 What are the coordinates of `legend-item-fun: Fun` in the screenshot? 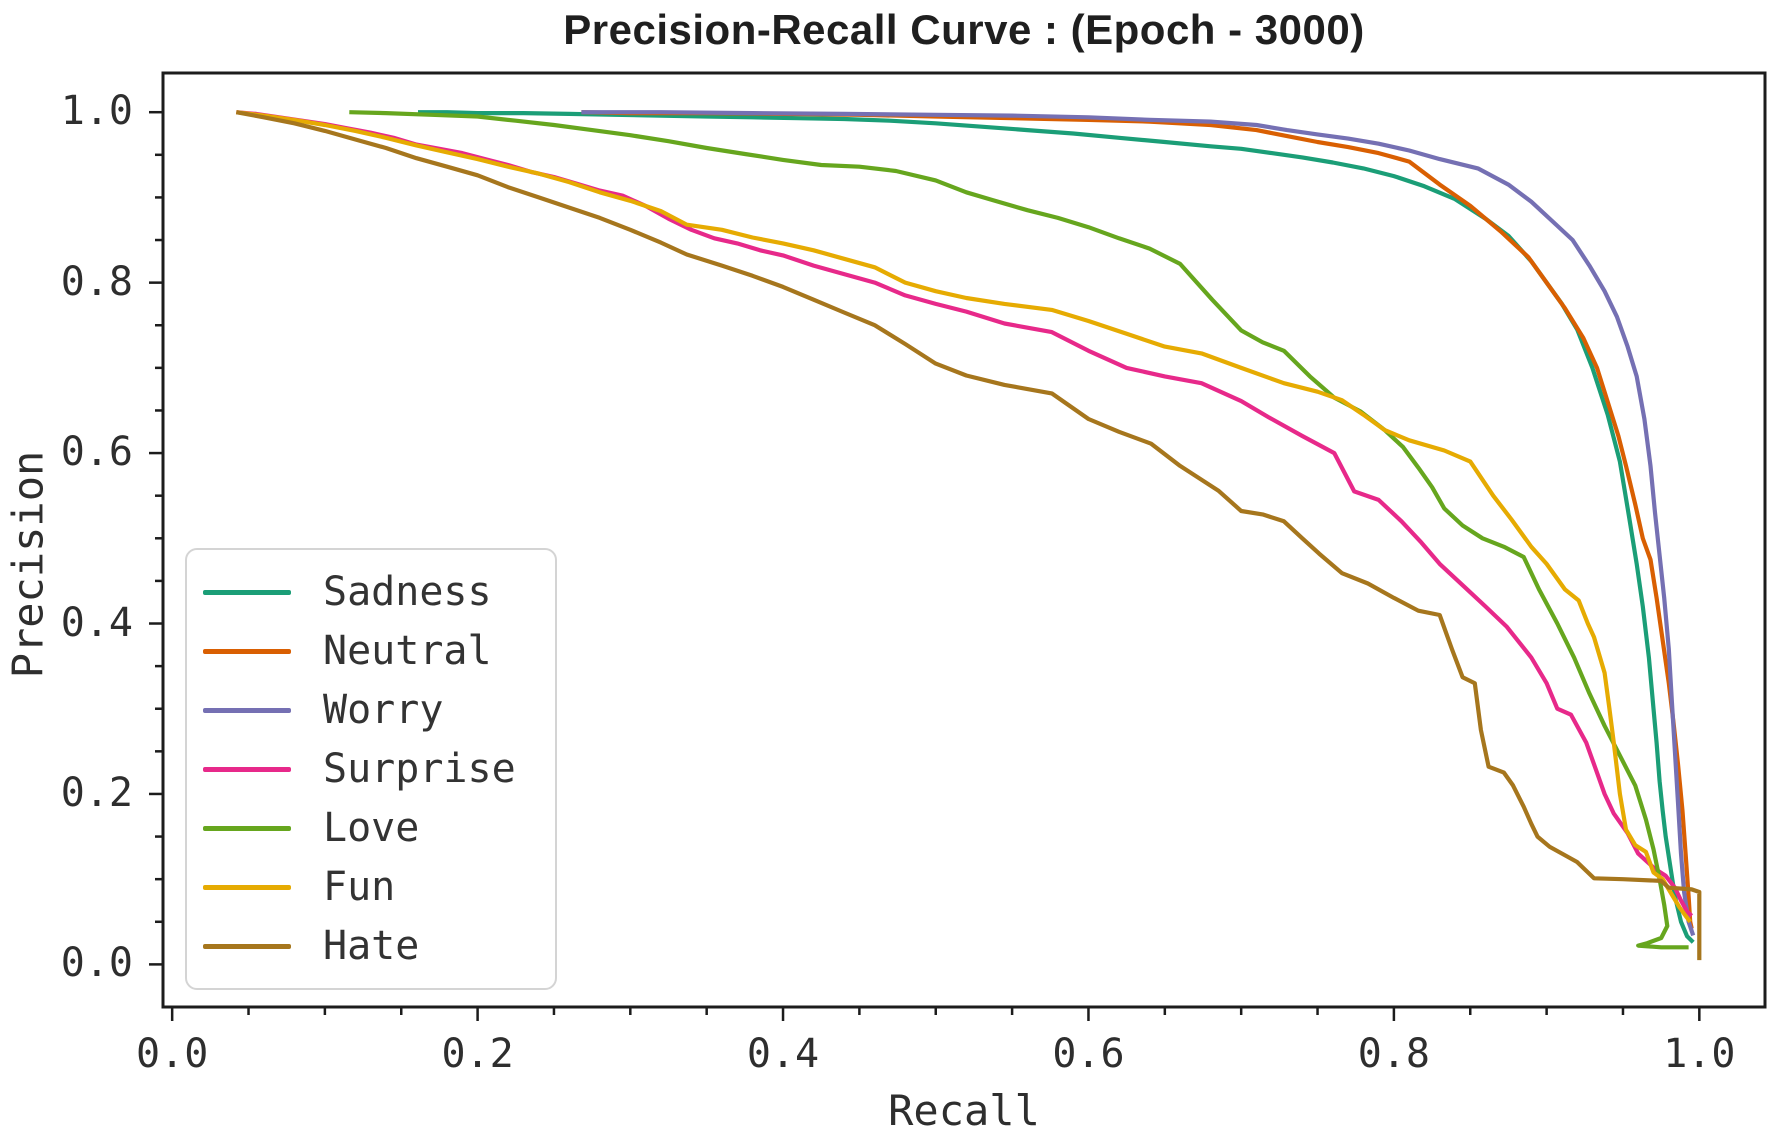 It's located at (371, 887).